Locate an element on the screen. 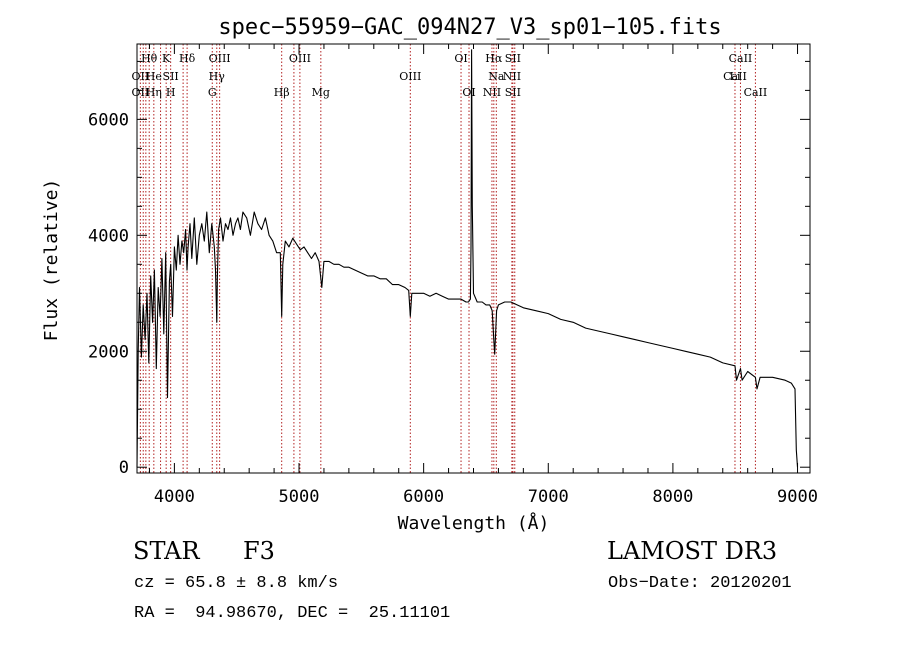 The height and width of the screenshot is (649, 900). x-tick-label: 6000 is located at coordinates (423, 497).